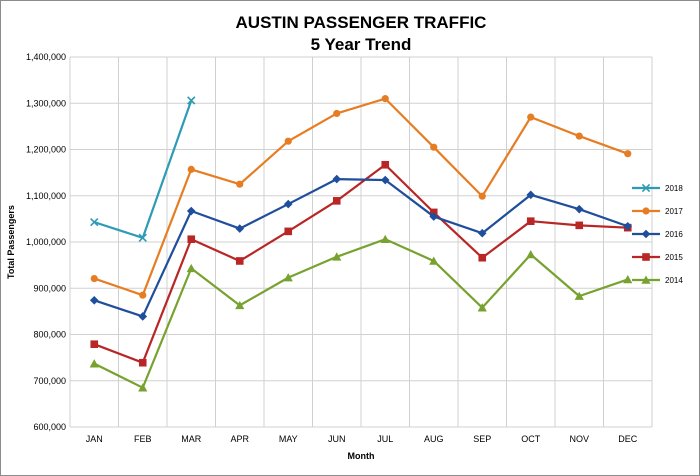  What do you see at coordinates (46, 57) in the screenshot?
I see `y-tick-label: 1,400,000` at bounding box center [46, 57].